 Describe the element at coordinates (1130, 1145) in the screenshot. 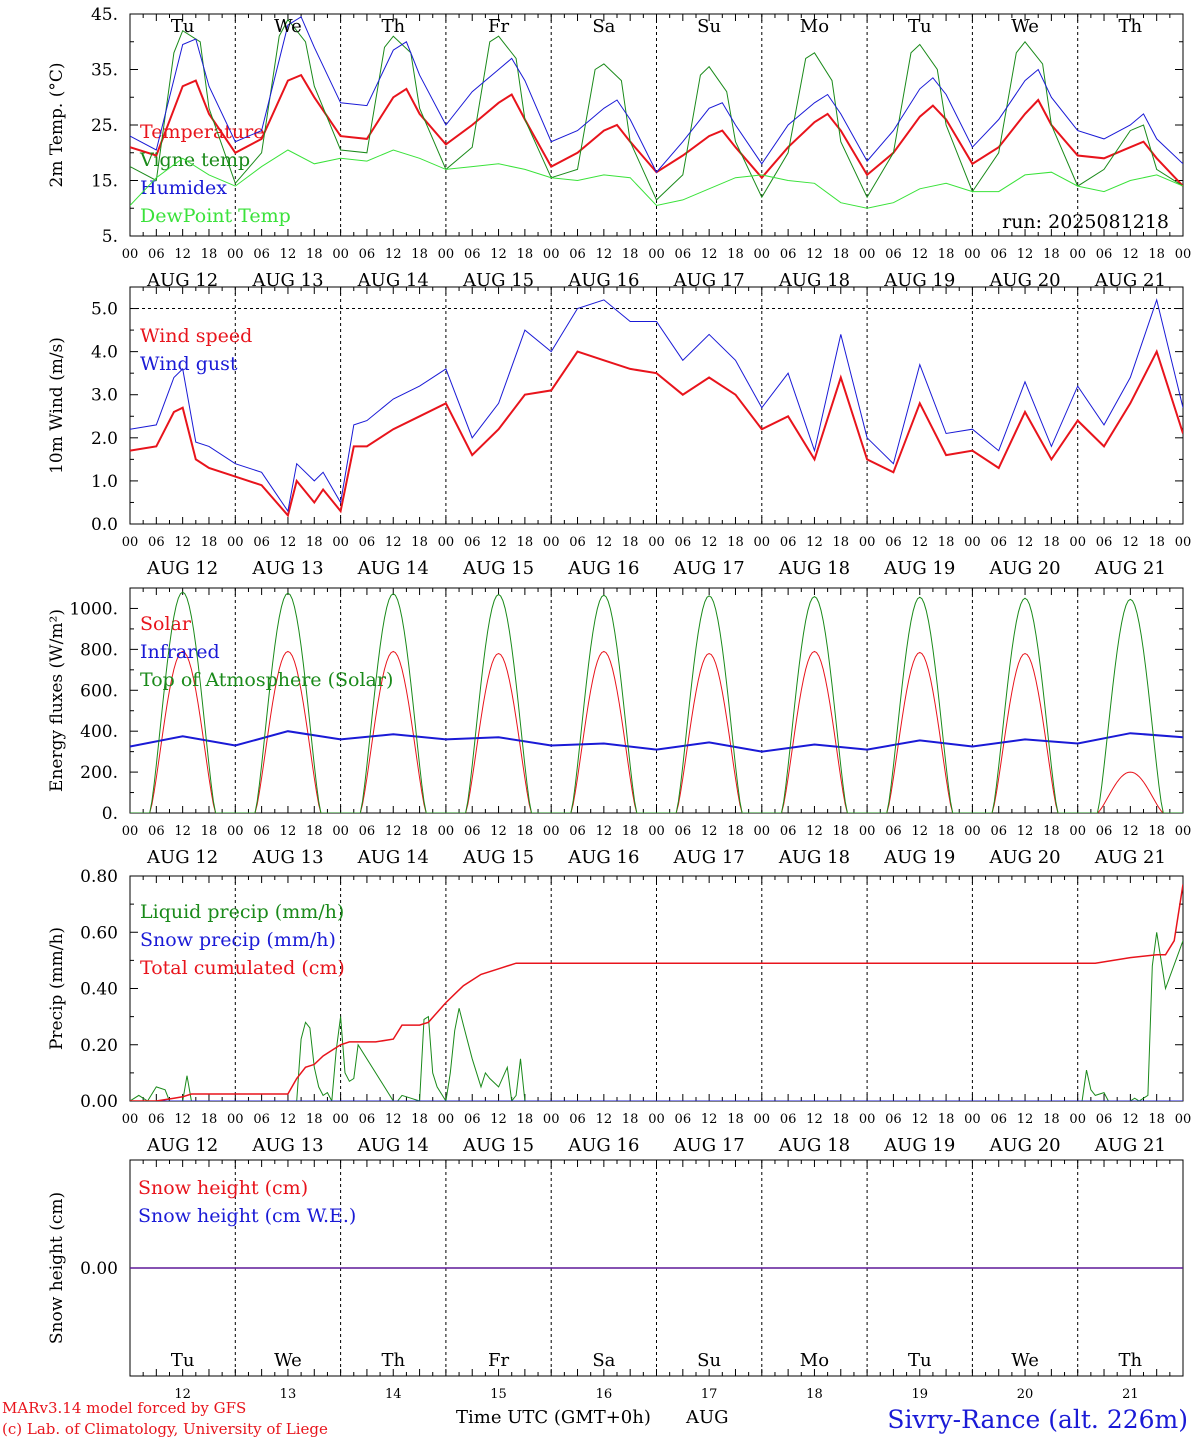

I see `date-label: AUG 21` at that location.